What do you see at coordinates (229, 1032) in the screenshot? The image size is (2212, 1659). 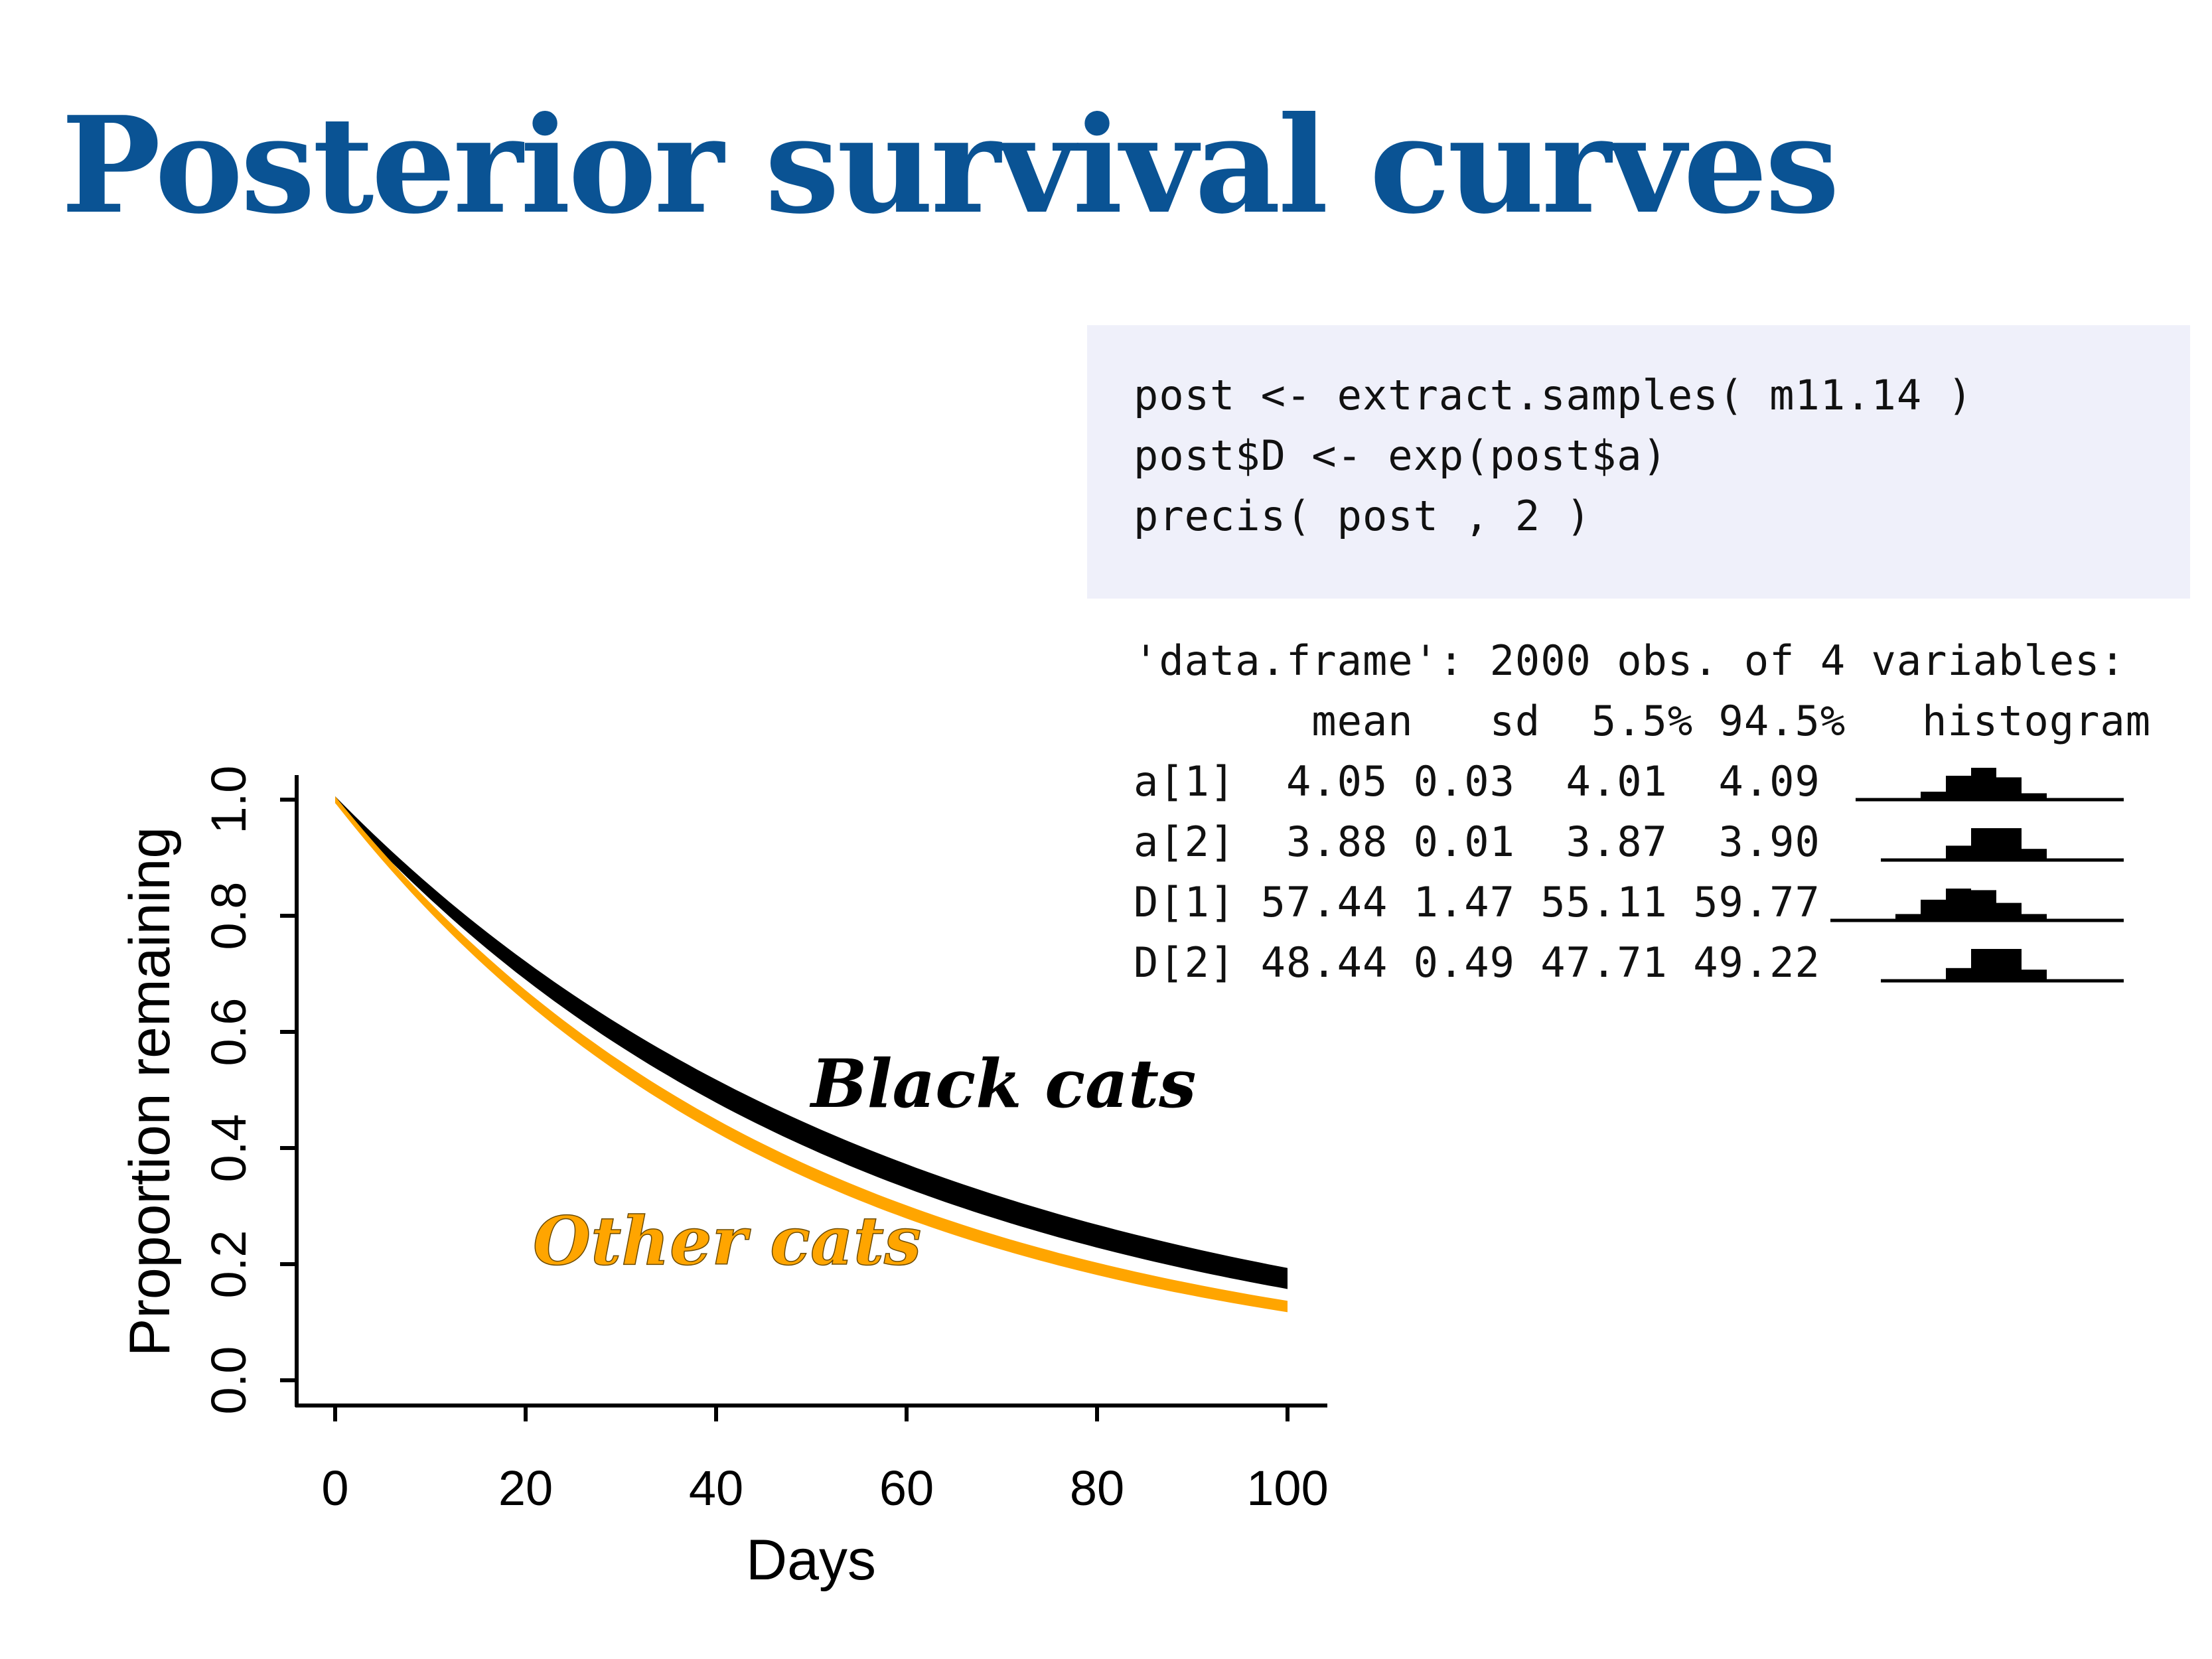 I see `y-tick-label: 0.6` at bounding box center [229, 1032].